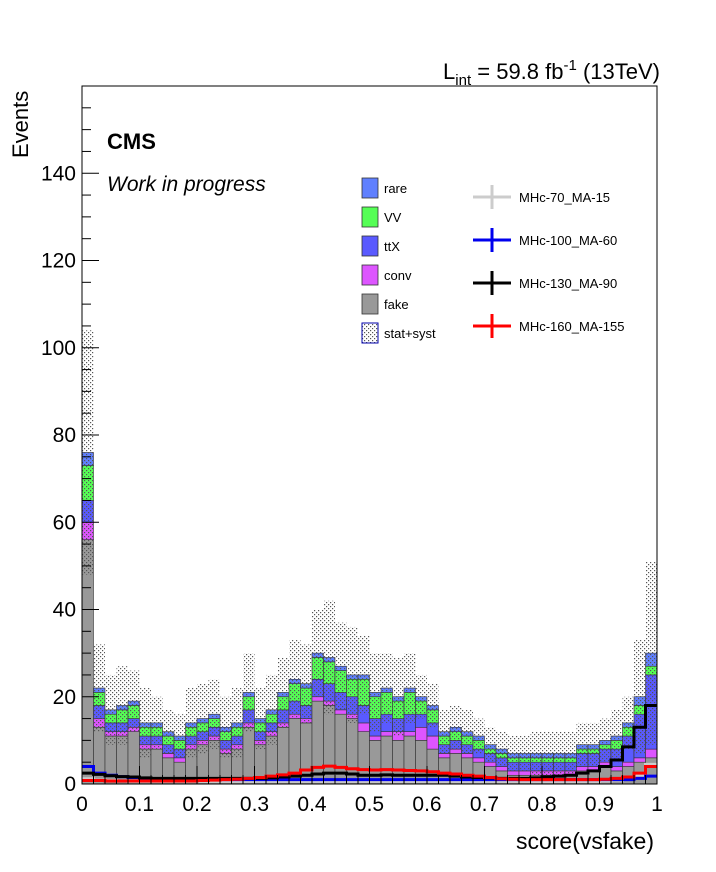  What do you see at coordinates (396, 304) in the screenshot?
I see `legend-label-fake: fake` at bounding box center [396, 304].